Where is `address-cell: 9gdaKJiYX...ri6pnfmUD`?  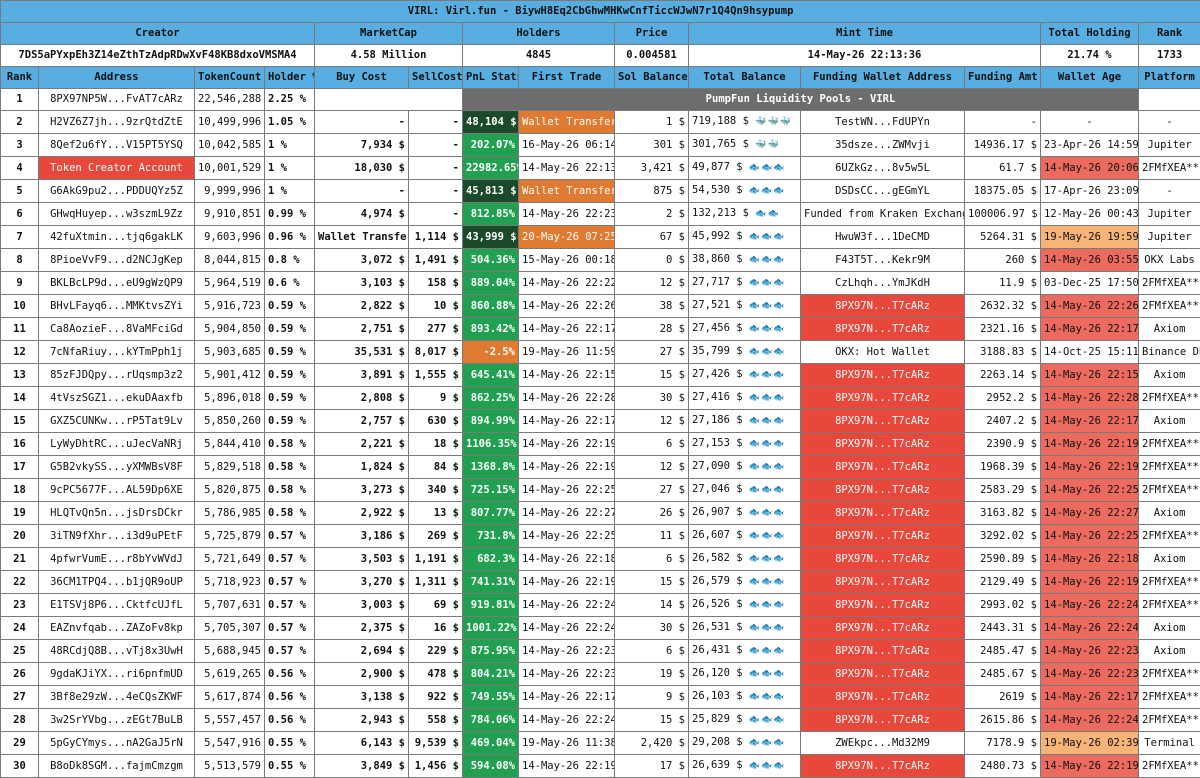 address-cell: 9gdaKJiYX...ri6pnfmUD is located at coordinates (117, 674).